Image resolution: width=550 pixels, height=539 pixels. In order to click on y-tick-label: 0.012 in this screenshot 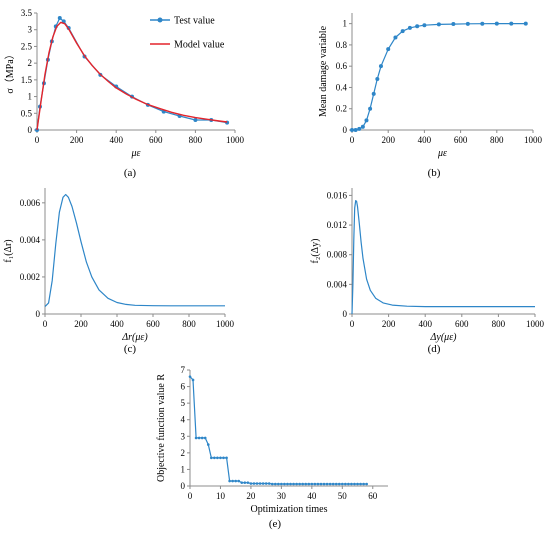, I will do `click(337, 225)`.